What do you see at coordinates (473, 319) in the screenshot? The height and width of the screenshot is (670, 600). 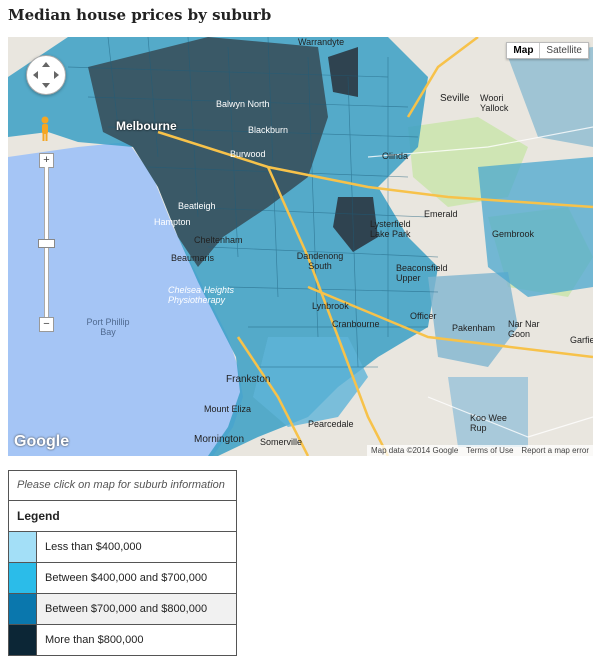 I see `suburbs-pakenham-region` at bounding box center [473, 319].